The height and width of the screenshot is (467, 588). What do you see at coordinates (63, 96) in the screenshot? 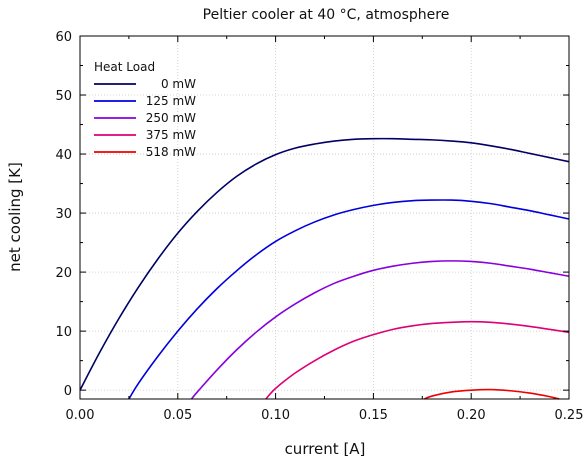
I see `y-tick-label: 50` at bounding box center [63, 96].